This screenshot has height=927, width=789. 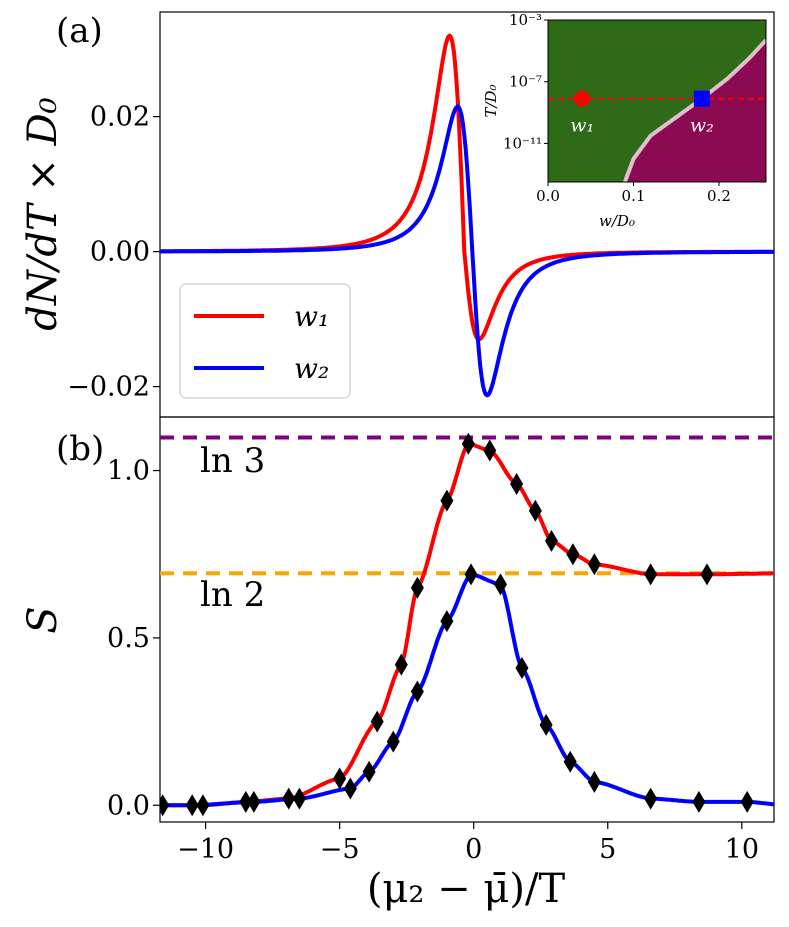 What do you see at coordinates (108, 387) in the screenshot?
I see `panel-a-y-tick-label-0: −0.02` at bounding box center [108, 387].